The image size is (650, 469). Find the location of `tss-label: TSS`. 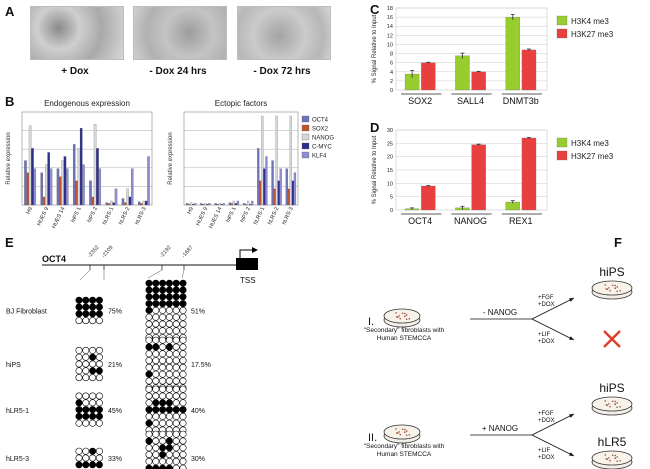

tss-label: TSS is located at coordinates (248, 280).